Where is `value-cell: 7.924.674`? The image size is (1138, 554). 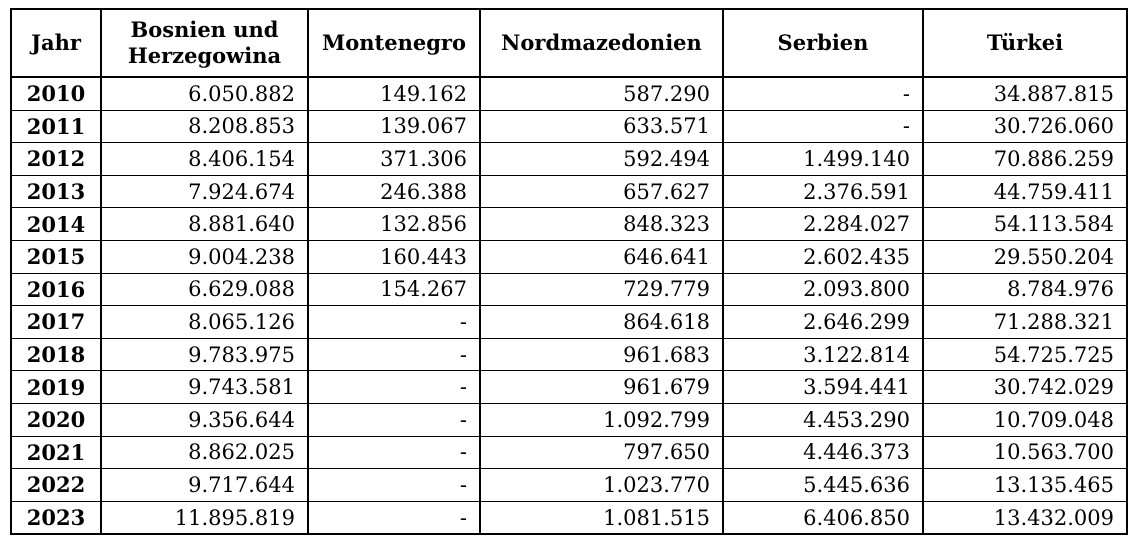 value-cell: 7.924.674 is located at coordinates (204, 191).